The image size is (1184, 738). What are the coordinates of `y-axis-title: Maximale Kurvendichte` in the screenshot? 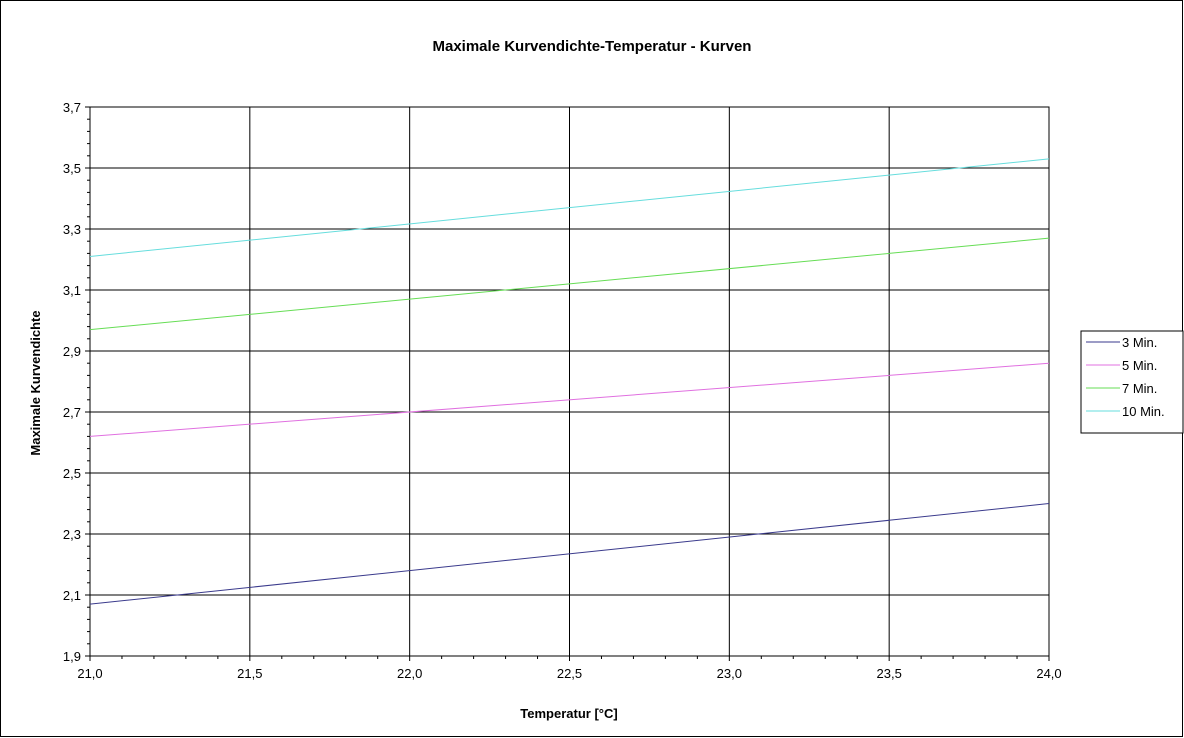 It's located at (35, 382).